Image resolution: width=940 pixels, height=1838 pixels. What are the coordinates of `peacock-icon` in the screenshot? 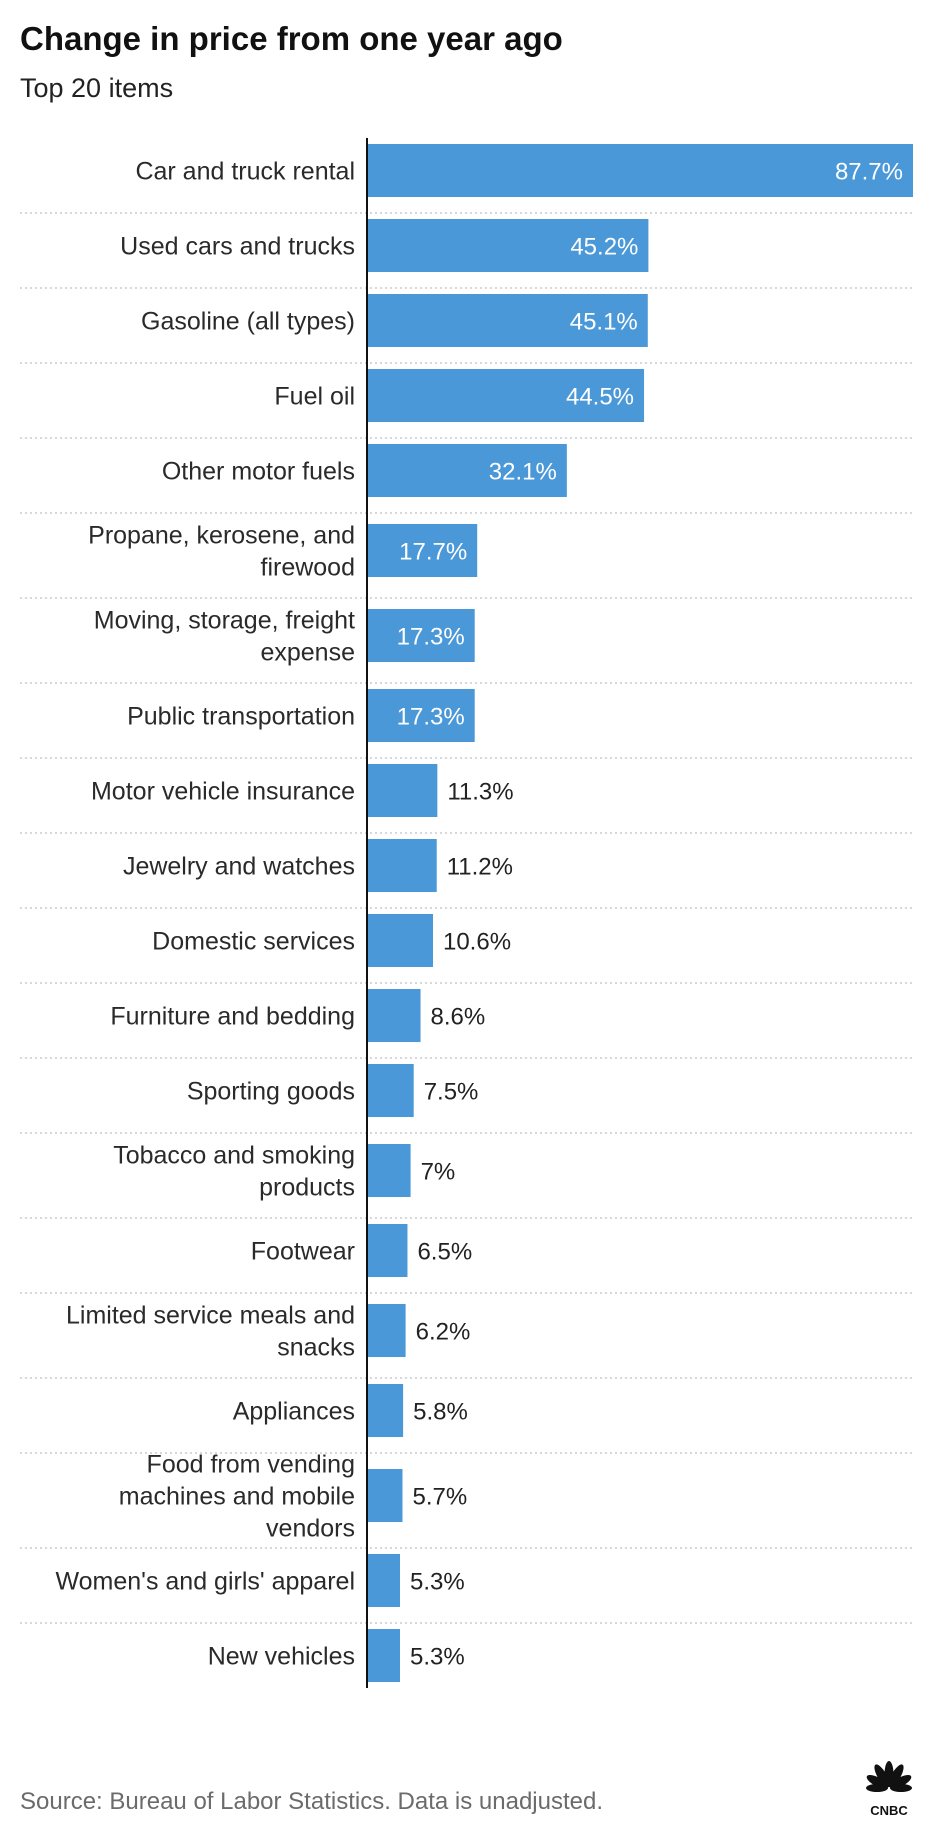 It's located at (889, 1776).